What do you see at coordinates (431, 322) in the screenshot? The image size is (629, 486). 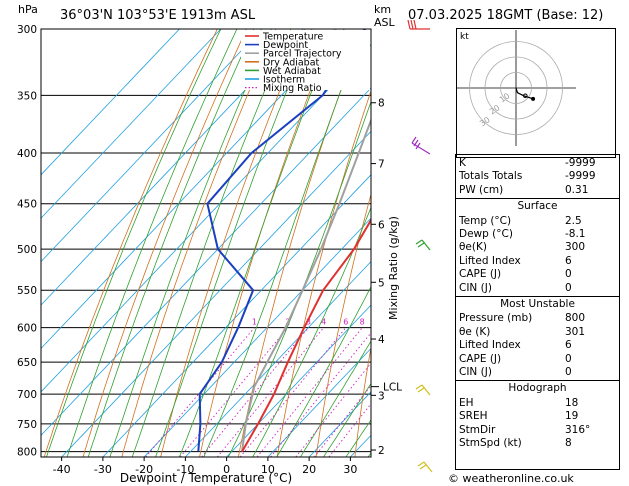 I see `mixing-ratio-label: 25` at bounding box center [431, 322].